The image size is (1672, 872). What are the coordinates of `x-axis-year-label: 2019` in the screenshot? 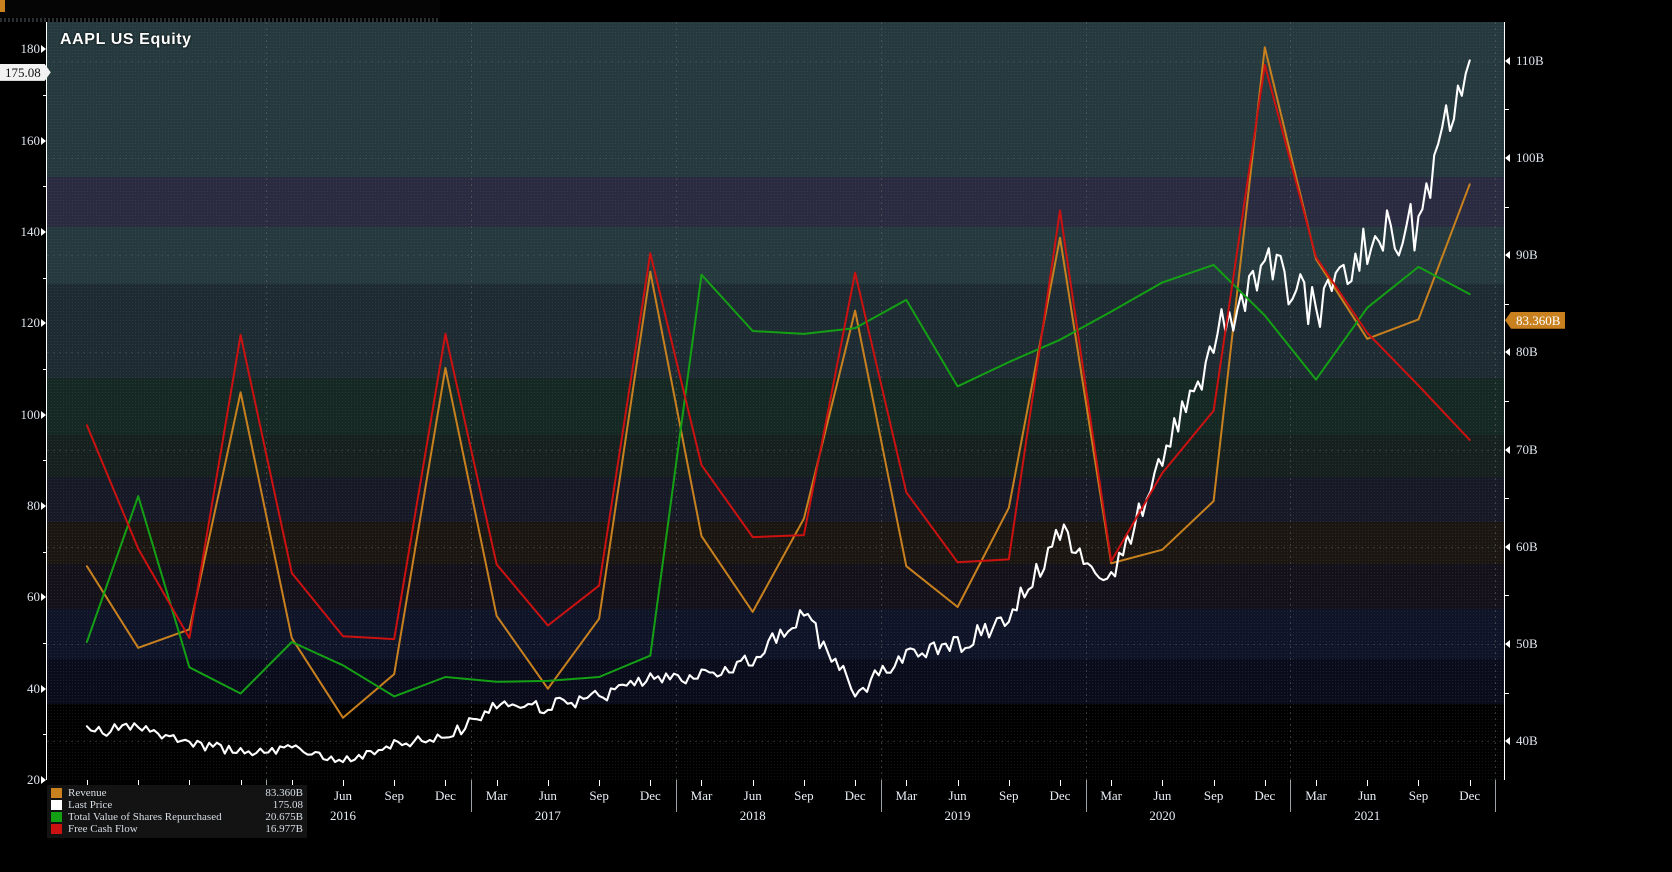 It's located at (957, 815).